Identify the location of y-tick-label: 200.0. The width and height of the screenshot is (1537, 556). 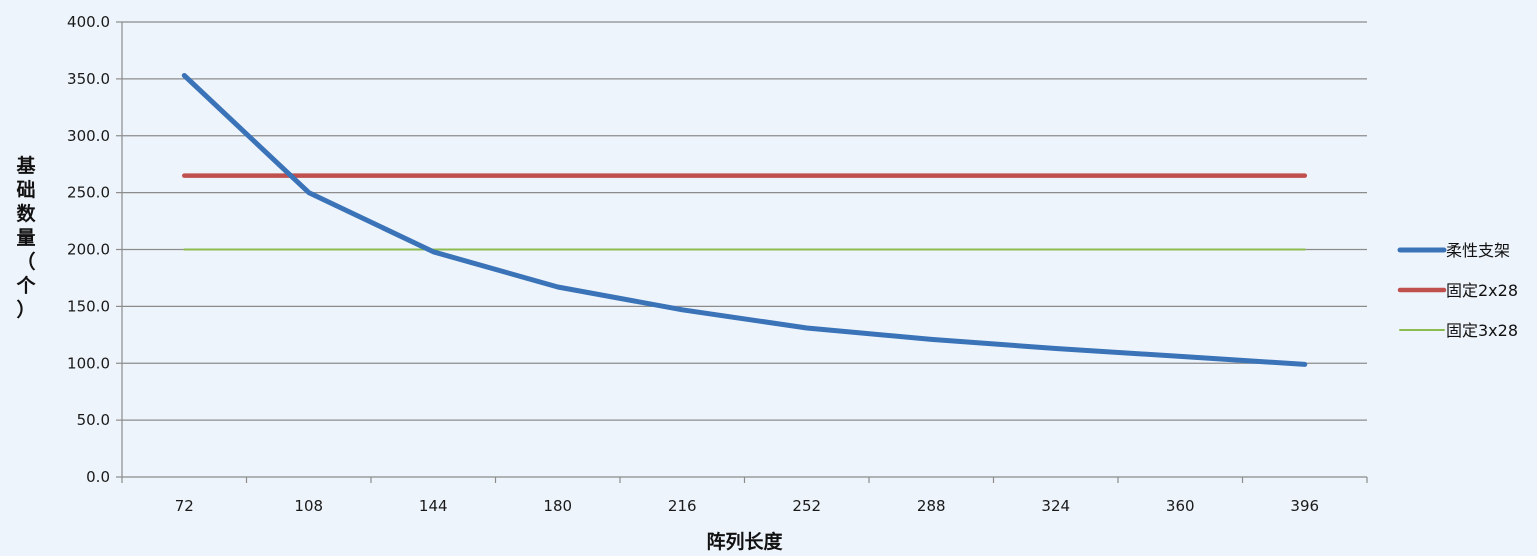
(88, 250).